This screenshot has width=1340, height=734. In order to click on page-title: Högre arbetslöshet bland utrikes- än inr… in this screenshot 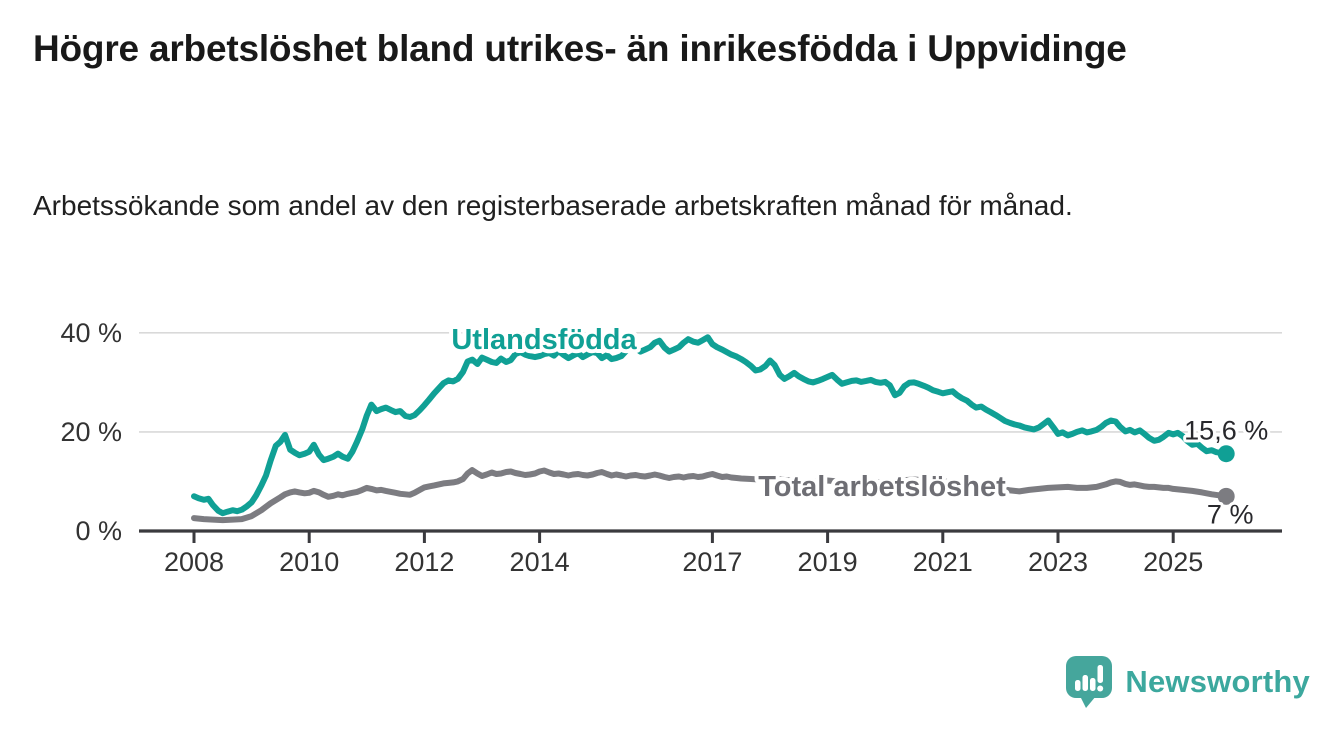, I will do `click(580, 48)`.